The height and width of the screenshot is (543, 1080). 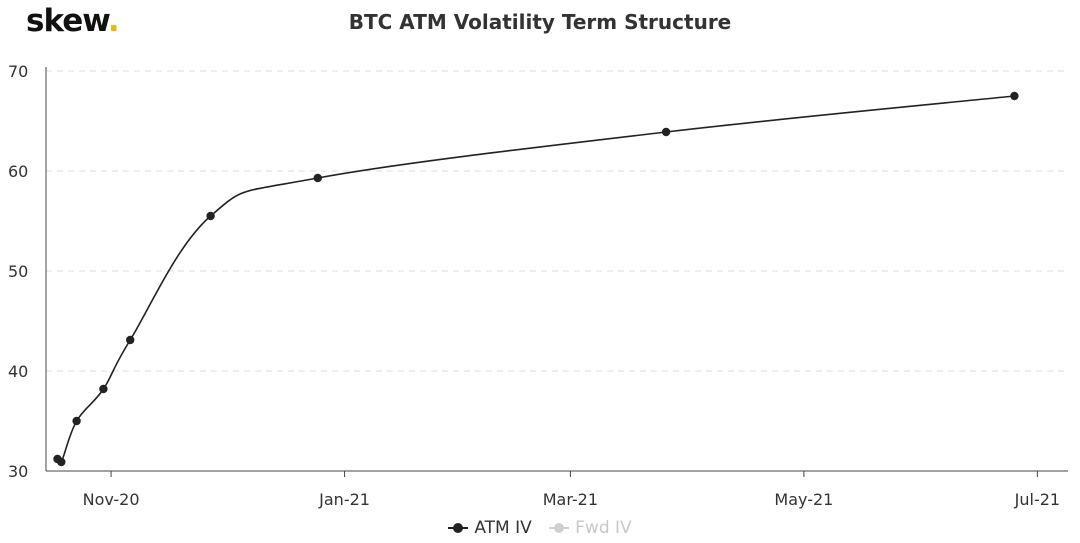 I want to click on chart-title: BTC ATM Volatility Term Structure, so click(x=540, y=22).